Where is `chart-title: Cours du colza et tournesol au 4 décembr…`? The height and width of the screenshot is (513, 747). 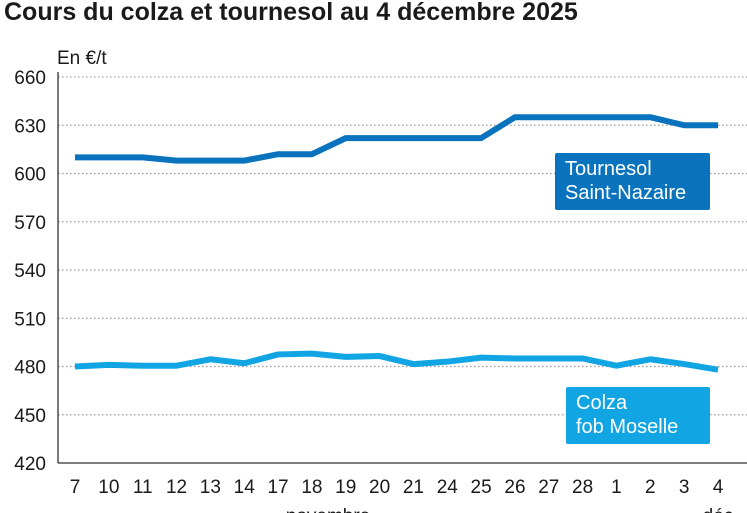
chart-title: Cours du colza et tournesol au 4 décembr… is located at coordinates (291, 13).